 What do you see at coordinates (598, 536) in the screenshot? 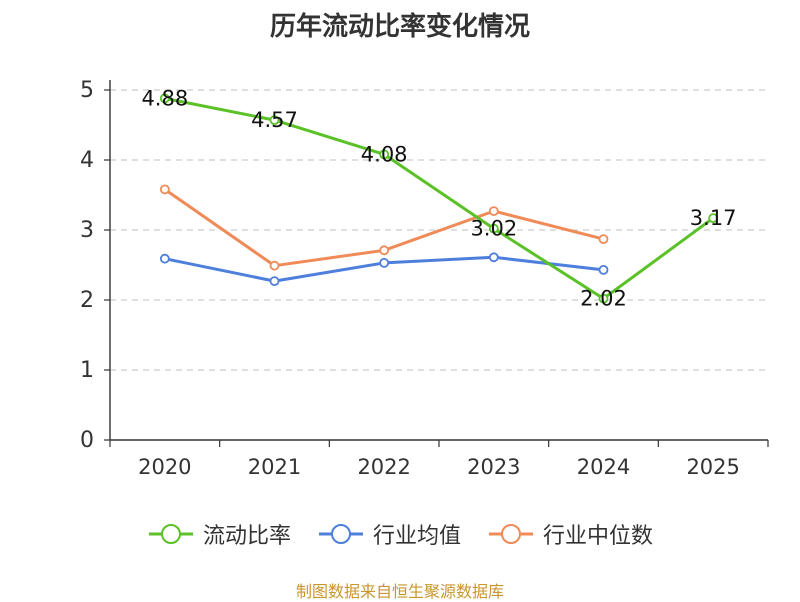
I see `legend-label: 行业中位数` at bounding box center [598, 536].